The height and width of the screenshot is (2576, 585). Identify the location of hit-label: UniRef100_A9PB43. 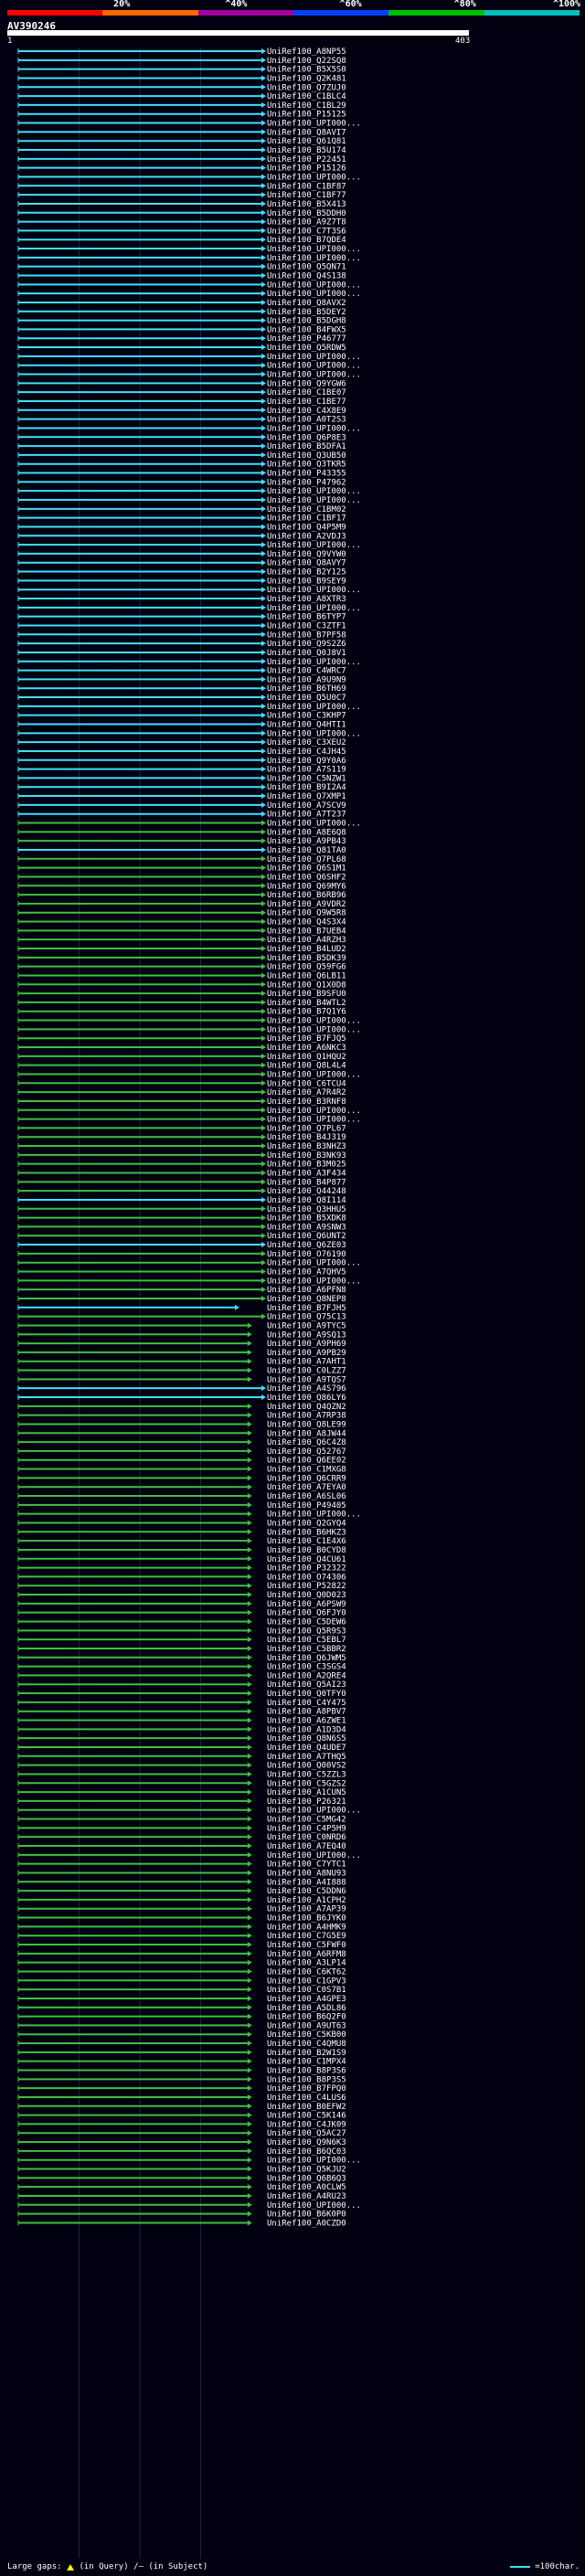
(307, 841).